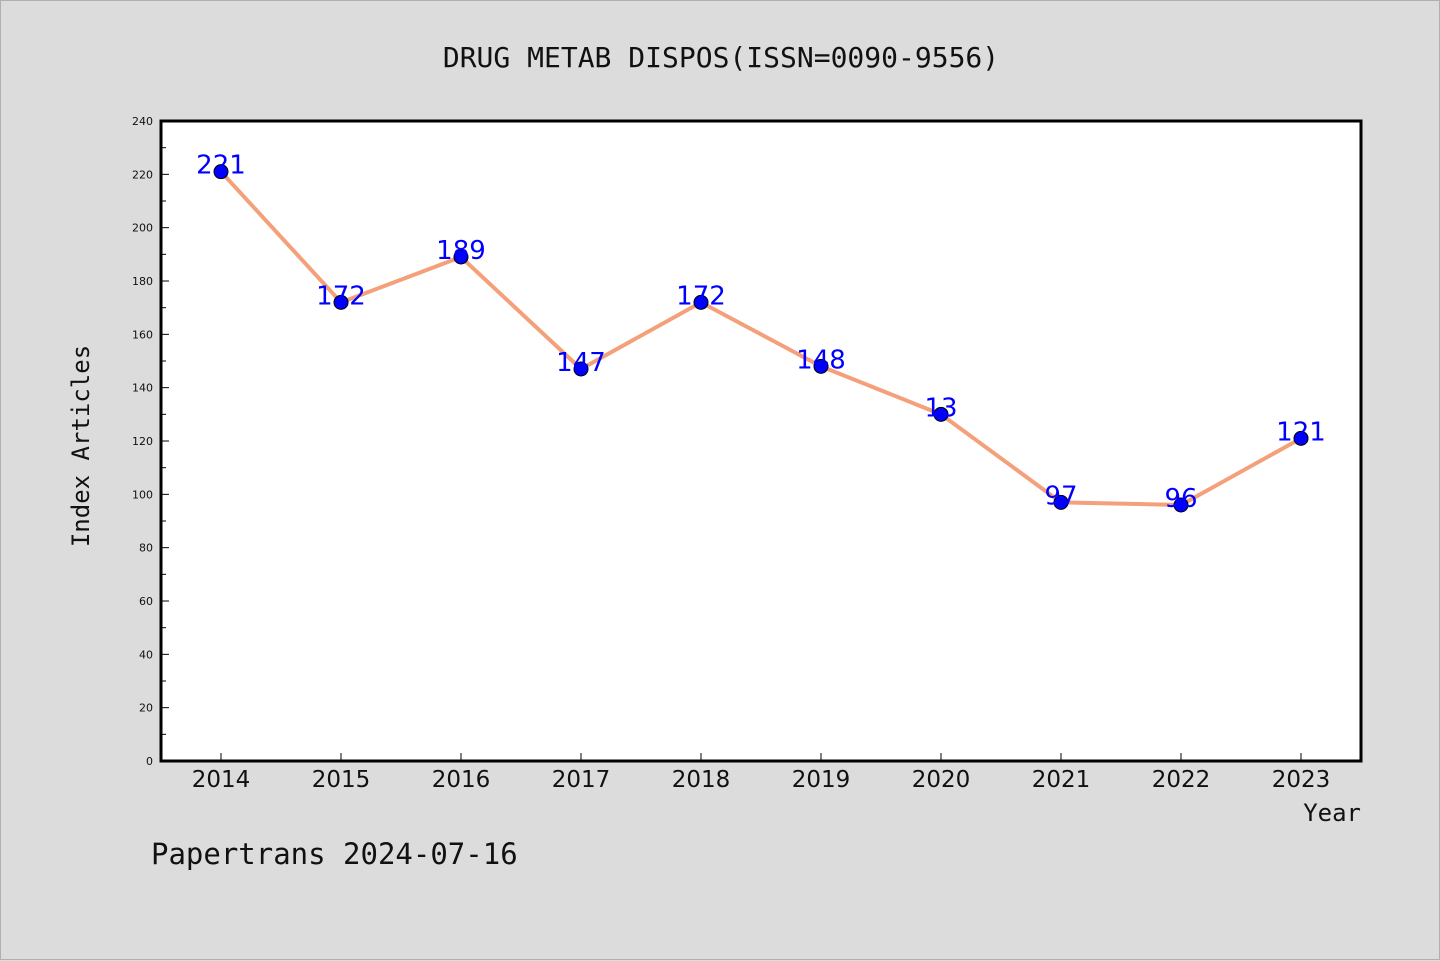 Image resolution: width=1440 pixels, height=961 pixels. I want to click on y-tick-label: 0, so click(149, 761).